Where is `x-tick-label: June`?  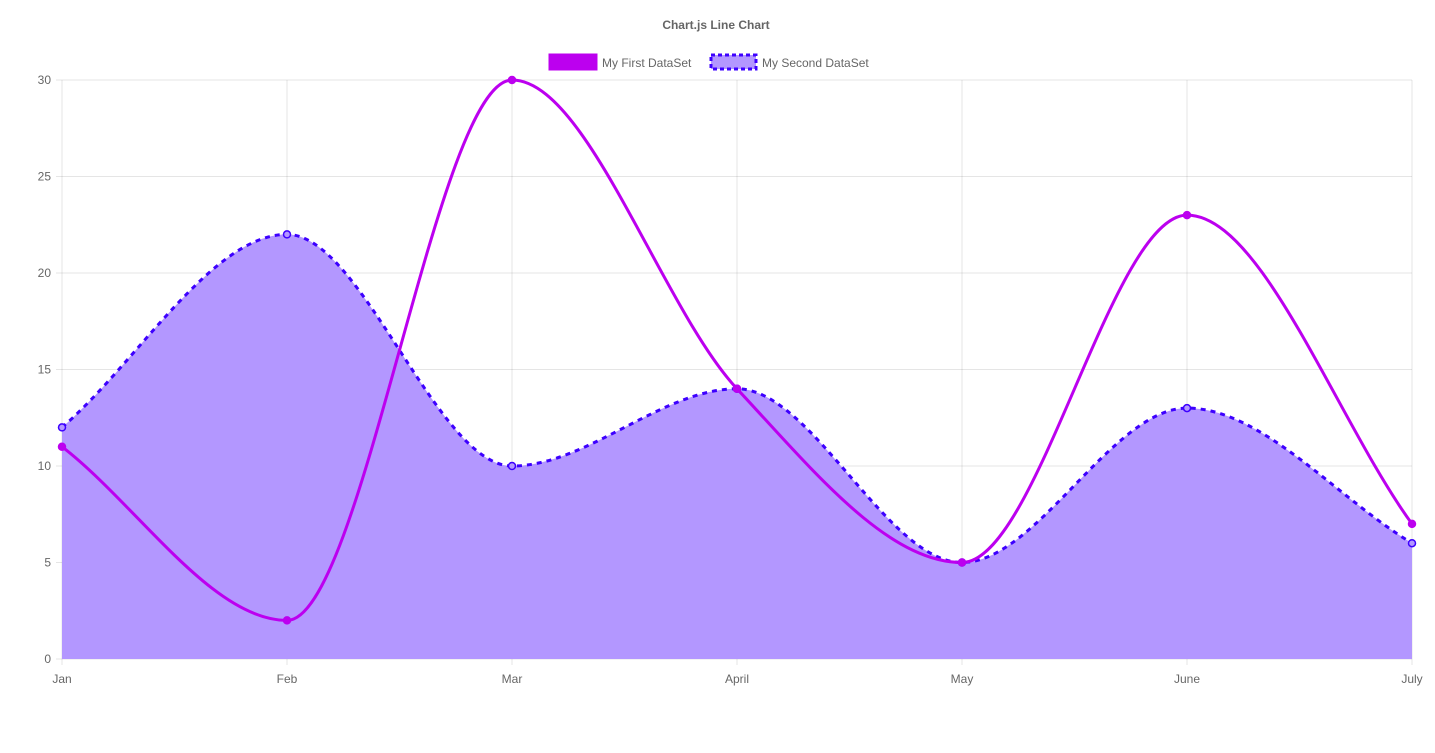 x-tick-label: June is located at coordinates (1187, 679).